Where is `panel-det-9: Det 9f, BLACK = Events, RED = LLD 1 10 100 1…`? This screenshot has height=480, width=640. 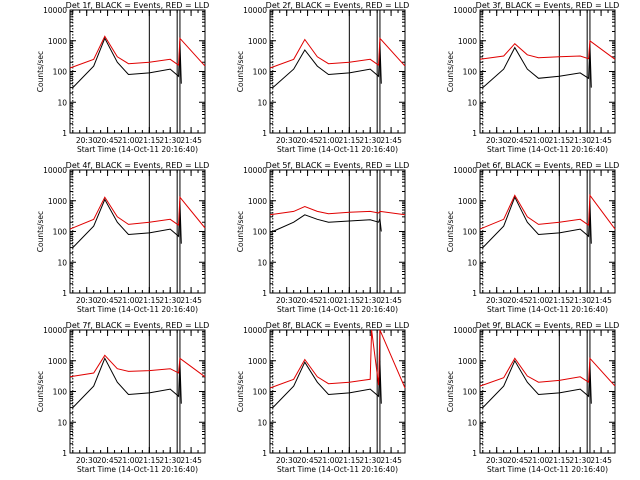 panel-det-9: Det 9f, BLACK = Events, RED = LLD 1 10 100 1… is located at coordinates (532, 397).